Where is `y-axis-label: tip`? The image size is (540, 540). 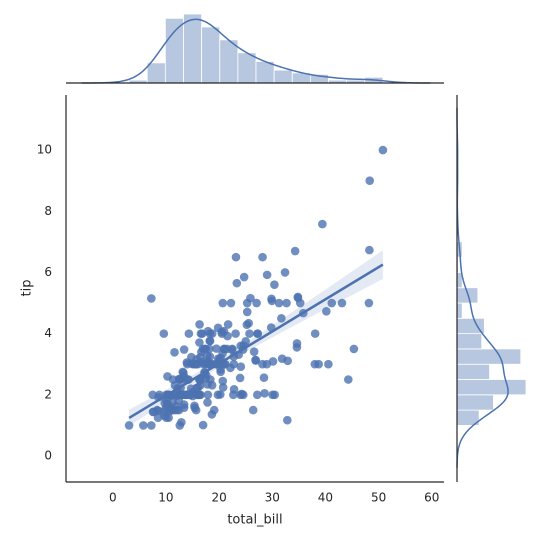
y-axis-label: tip is located at coordinates (27, 288).